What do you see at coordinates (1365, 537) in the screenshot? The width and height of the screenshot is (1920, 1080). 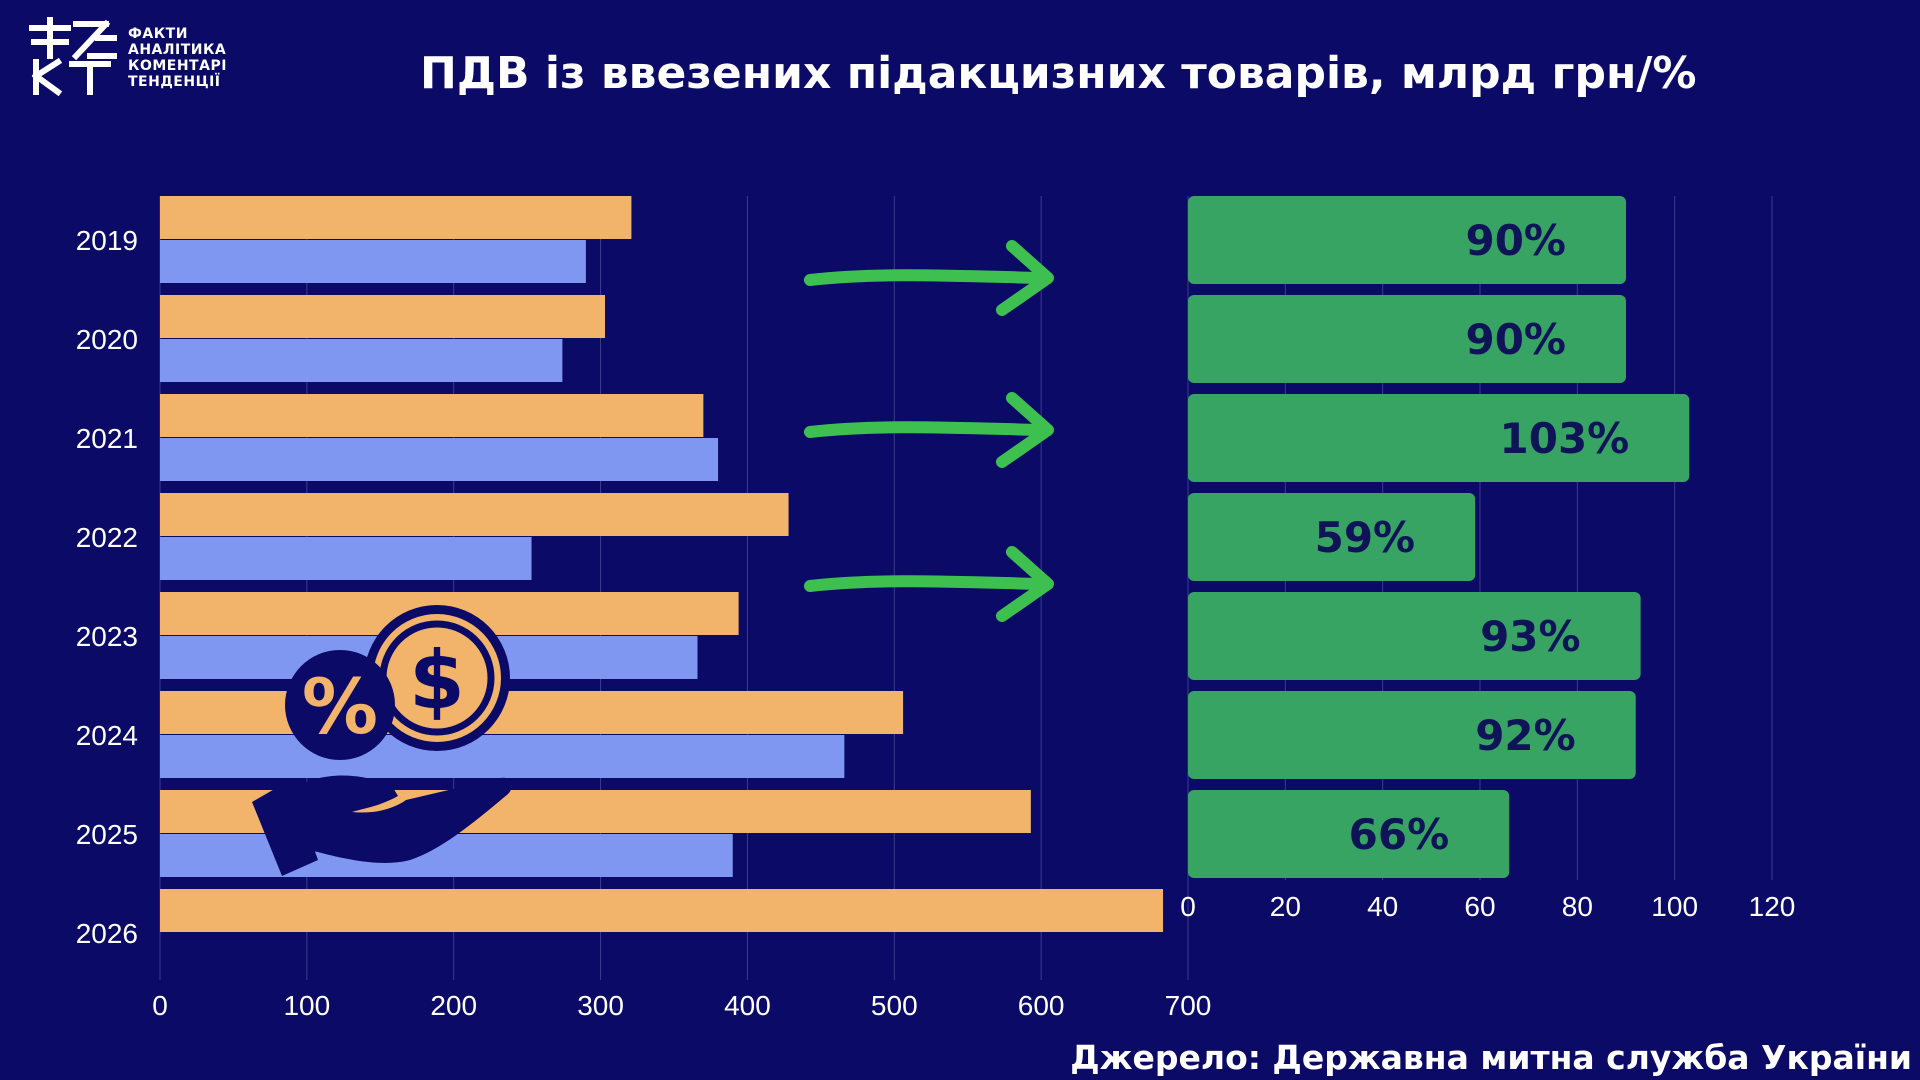 I see `data-label: 59%` at bounding box center [1365, 537].